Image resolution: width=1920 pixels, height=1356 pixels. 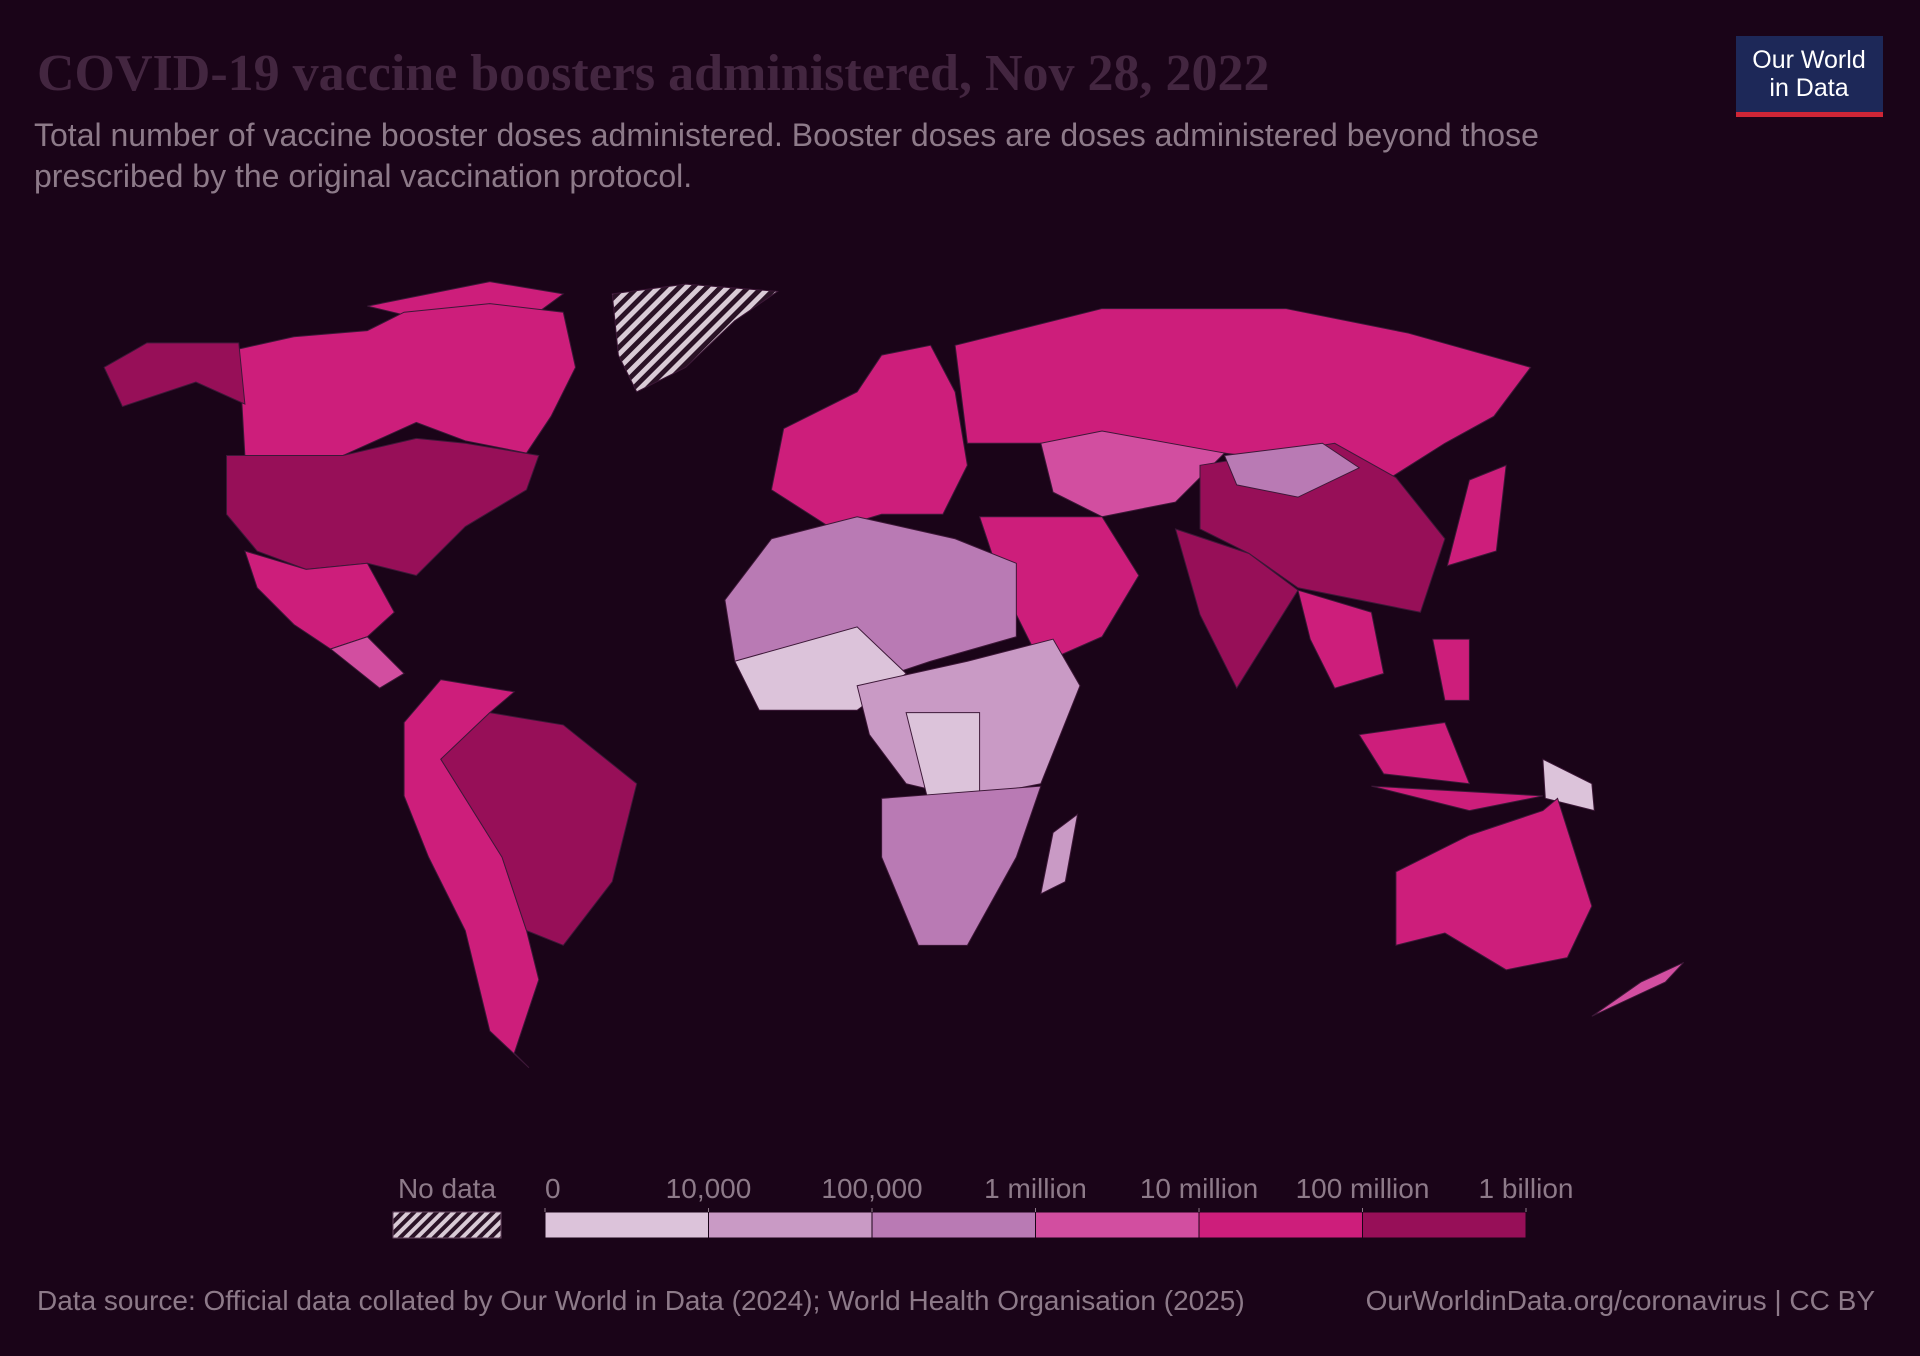 I want to click on legend-tick-label: 10 million, so click(x=1199, y=1188).